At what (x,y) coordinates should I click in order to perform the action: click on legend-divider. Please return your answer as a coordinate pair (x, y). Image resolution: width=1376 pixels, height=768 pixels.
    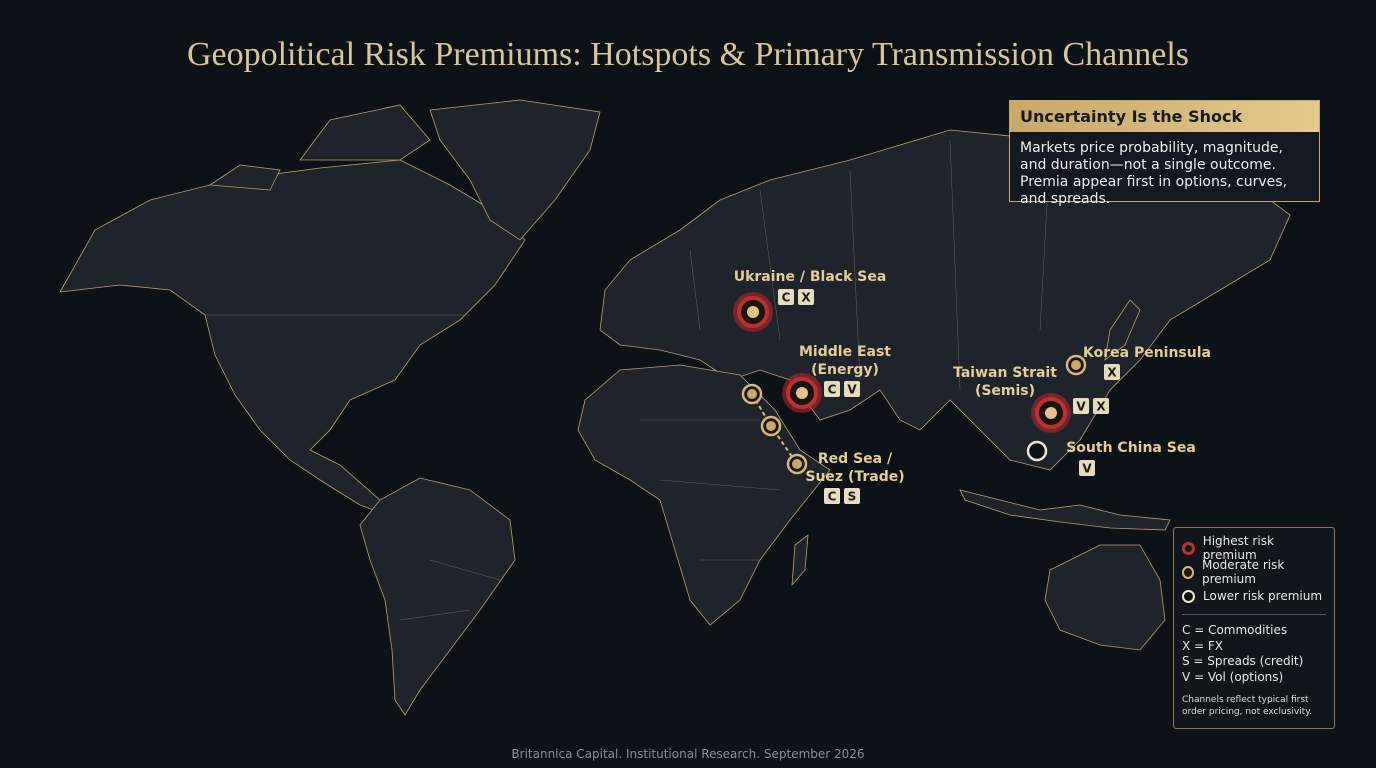
    Looking at the image, I should click on (1254, 614).